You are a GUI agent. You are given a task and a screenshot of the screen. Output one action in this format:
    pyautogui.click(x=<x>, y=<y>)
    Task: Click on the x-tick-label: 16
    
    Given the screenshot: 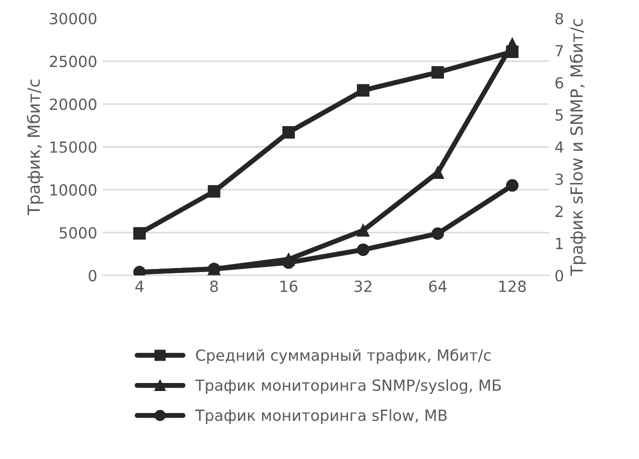 What is the action you would take?
    pyautogui.click(x=289, y=286)
    